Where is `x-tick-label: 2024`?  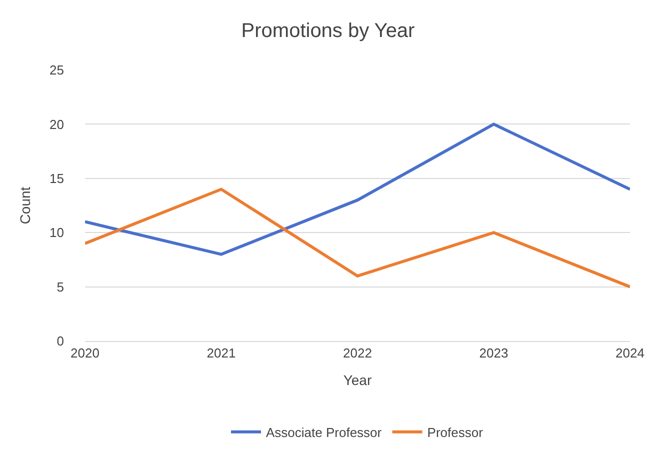
x-tick-label: 2024 is located at coordinates (630, 353).